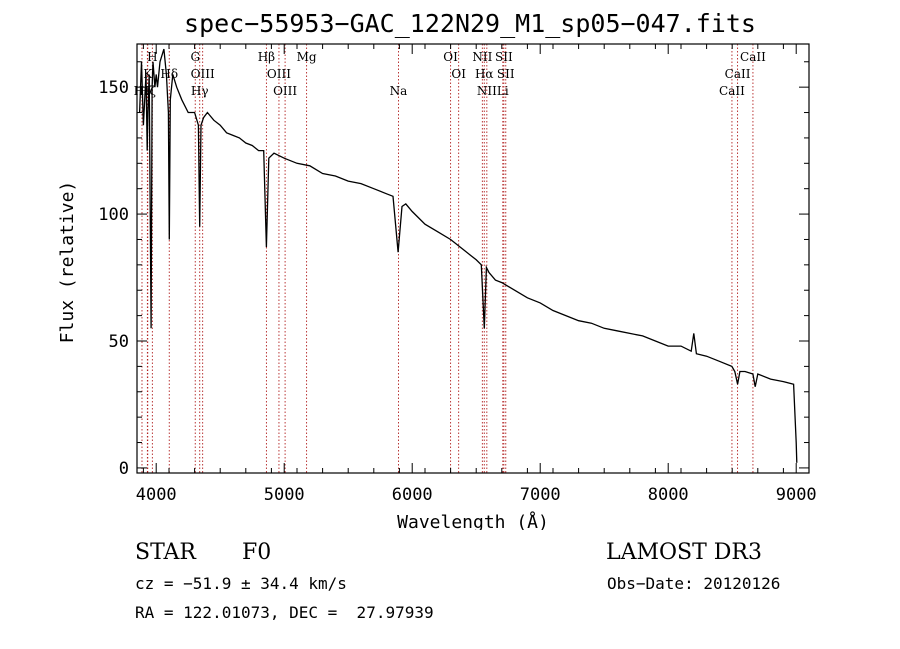 The width and height of the screenshot is (900, 649). Describe the element at coordinates (67, 262) in the screenshot. I see `y-axis-label: Flux (relative)` at that location.